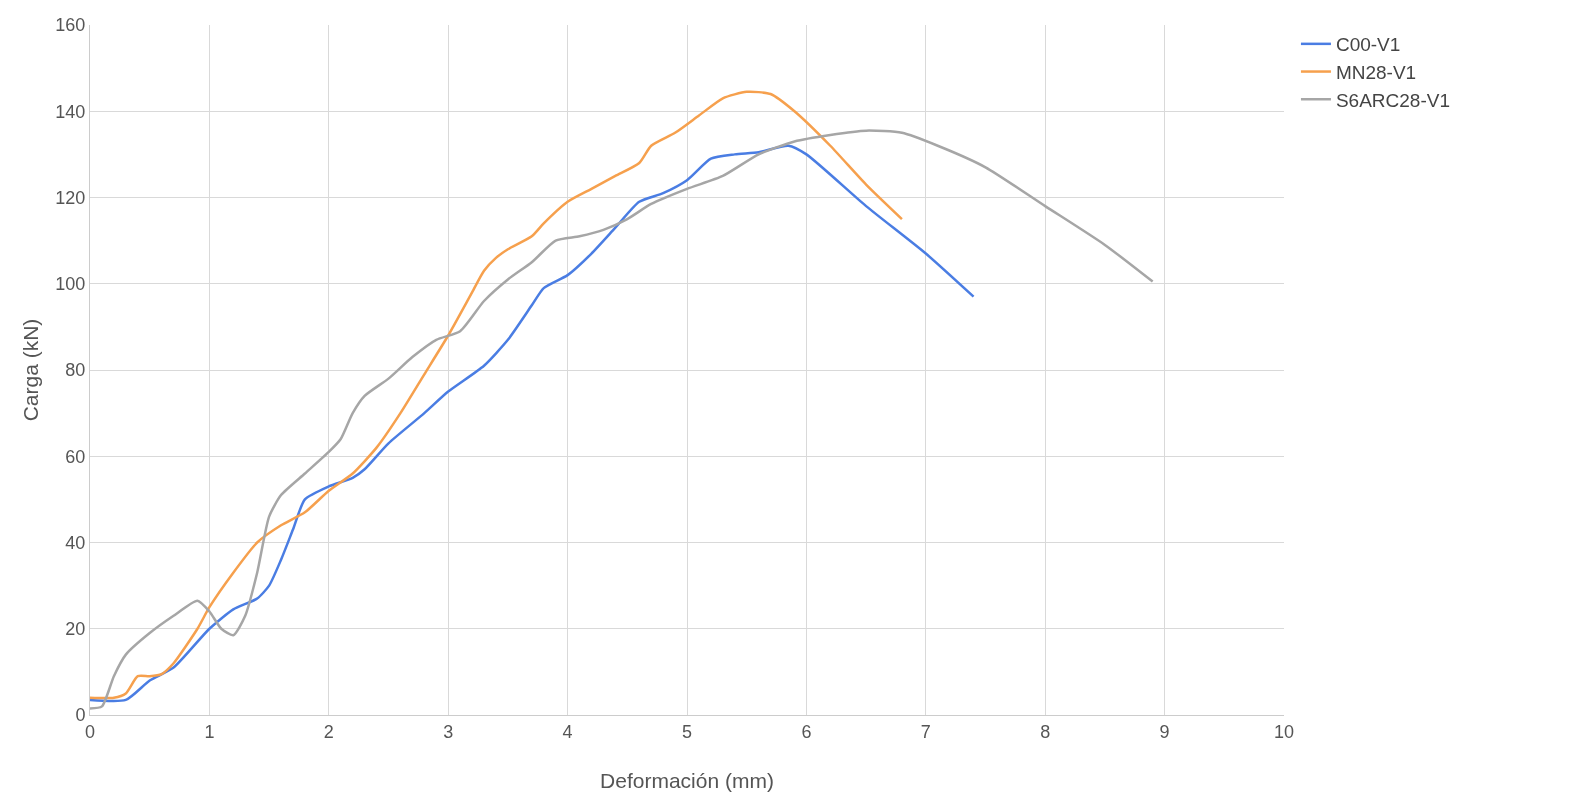  What do you see at coordinates (687, 780) in the screenshot?
I see `x-axis-title: Deformación (mm)` at bounding box center [687, 780].